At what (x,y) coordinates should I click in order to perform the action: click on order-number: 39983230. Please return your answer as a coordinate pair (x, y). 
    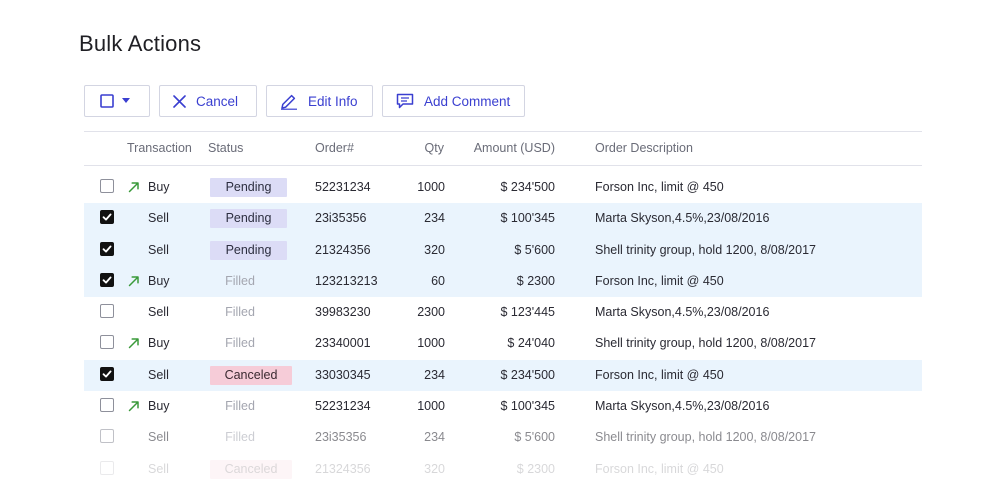
    Looking at the image, I should click on (343, 312).